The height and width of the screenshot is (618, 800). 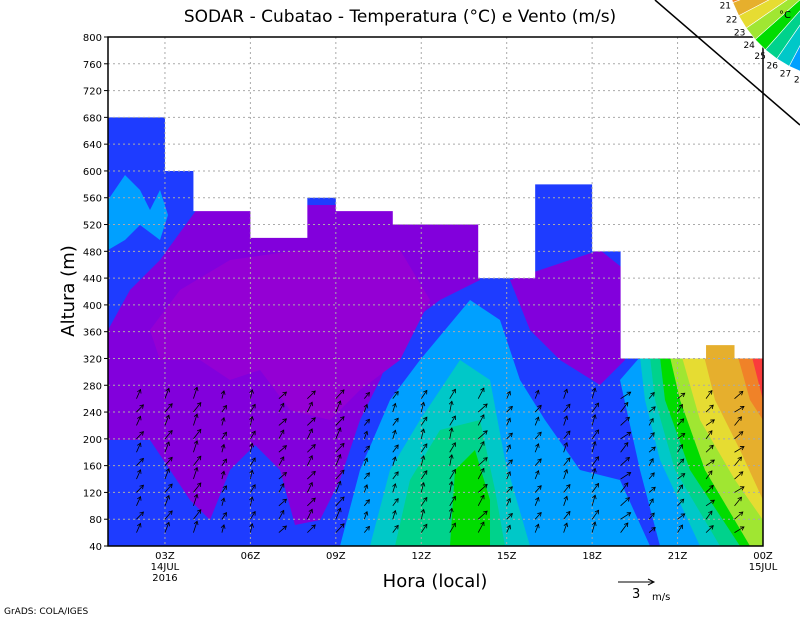 What do you see at coordinates (336, 556) in the screenshot?
I see `x-tick-label: 09Z` at bounding box center [336, 556].